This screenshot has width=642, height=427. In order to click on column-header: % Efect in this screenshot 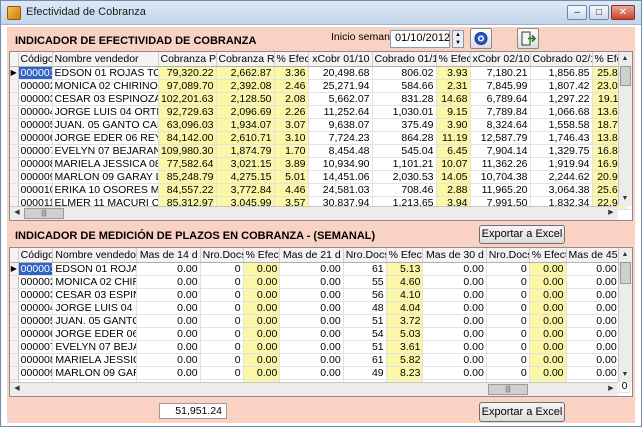, I will do `click(291, 59)`.